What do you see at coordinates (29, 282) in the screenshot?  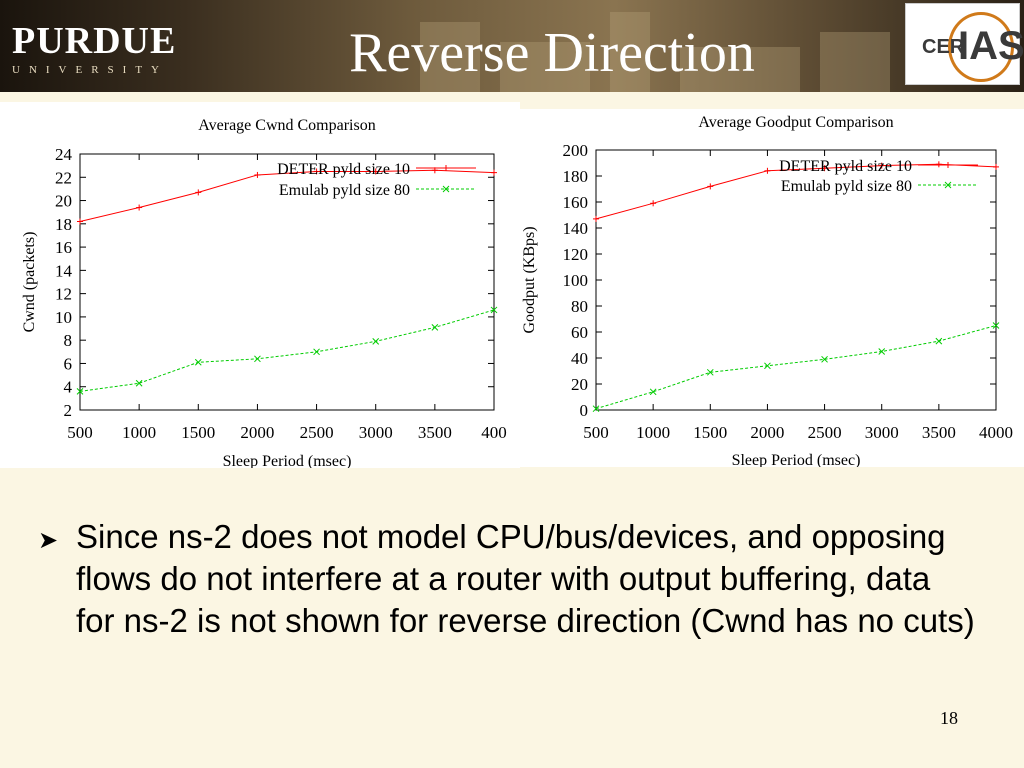 I see `y-axis-label: Cwnd (packets)` at bounding box center [29, 282].